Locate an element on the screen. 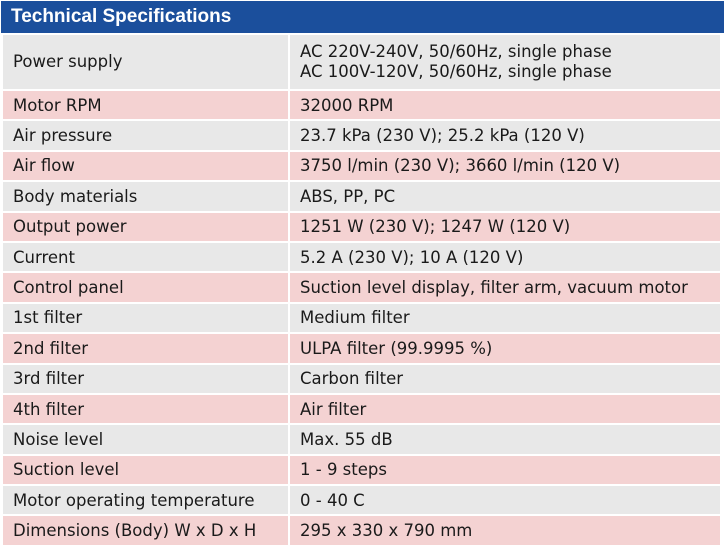  spec-label: Power supply is located at coordinates (145, 62).